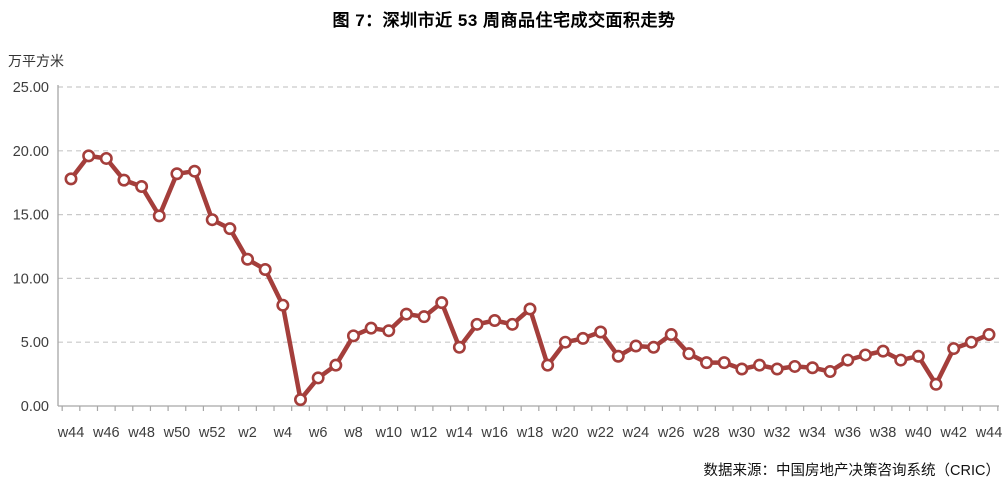  What do you see at coordinates (812, 433) in the screenshot?
I see `x-tick-label: w34` at bounding box center [812, 433].